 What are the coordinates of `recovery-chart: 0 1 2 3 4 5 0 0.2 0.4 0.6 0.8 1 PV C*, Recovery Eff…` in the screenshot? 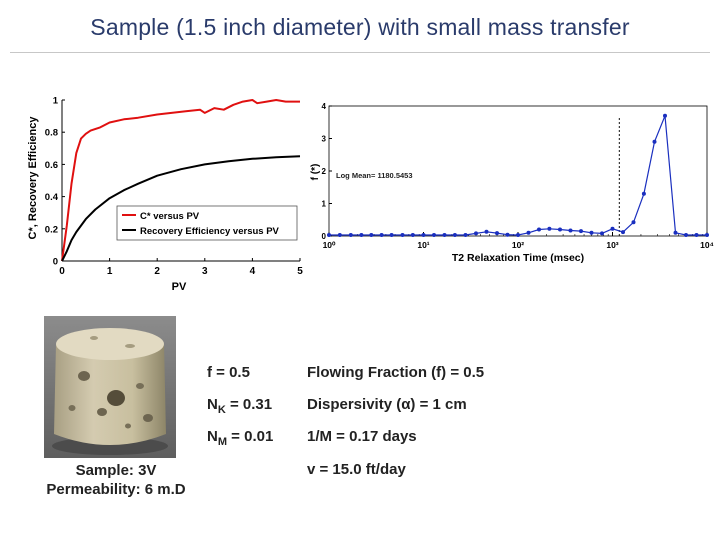 It's located at (165, 195).